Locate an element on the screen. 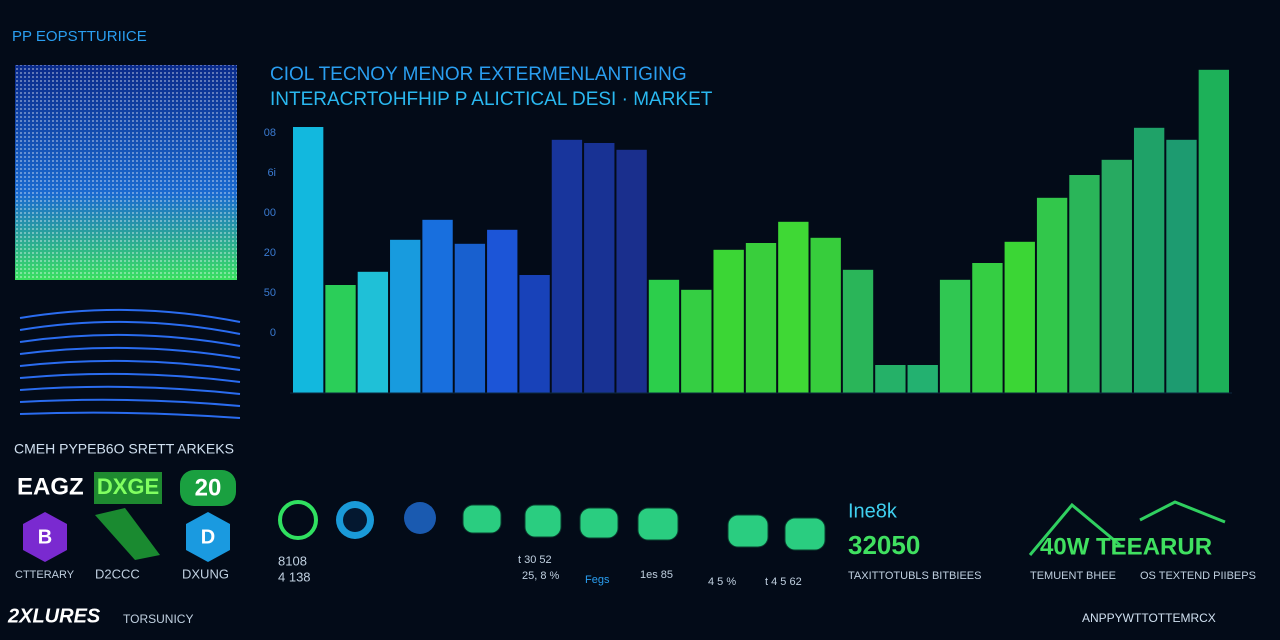  badge-caption: D2CCC is located at coordinates (117, 573).